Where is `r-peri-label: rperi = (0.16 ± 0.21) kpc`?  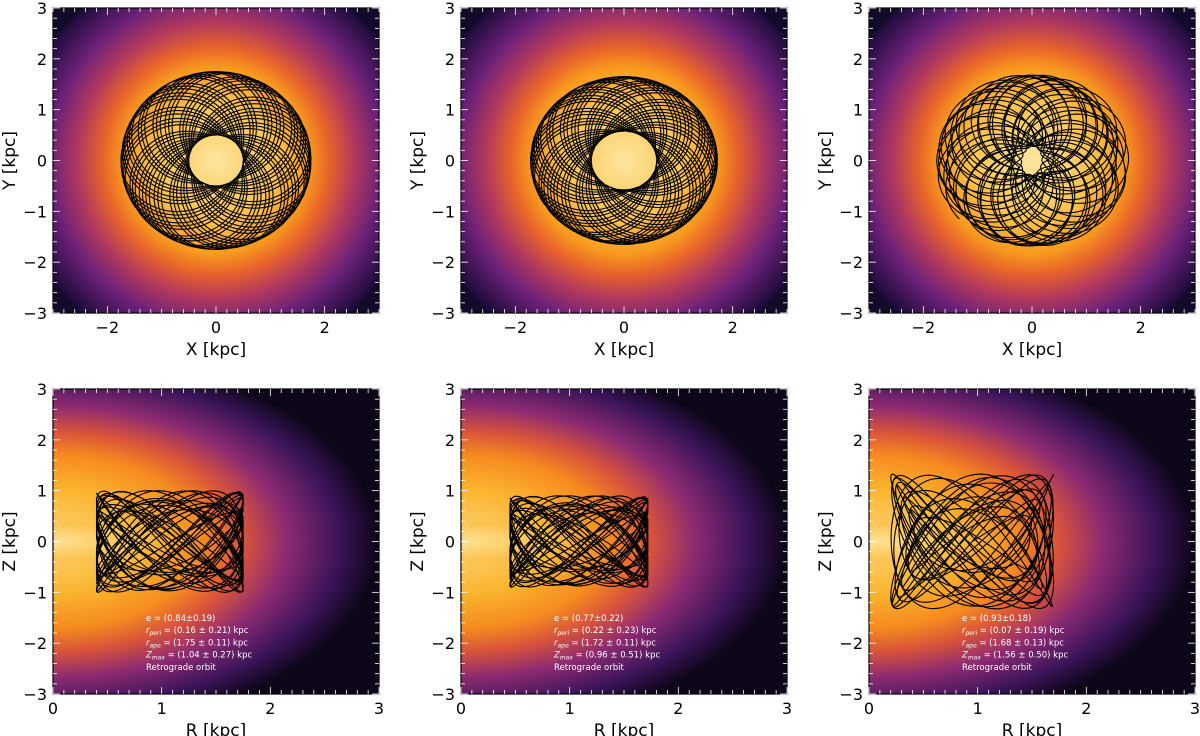 r-peri-label: rperi = (0.16 ± 0.21) kpc is located at coordinates (197, 631).